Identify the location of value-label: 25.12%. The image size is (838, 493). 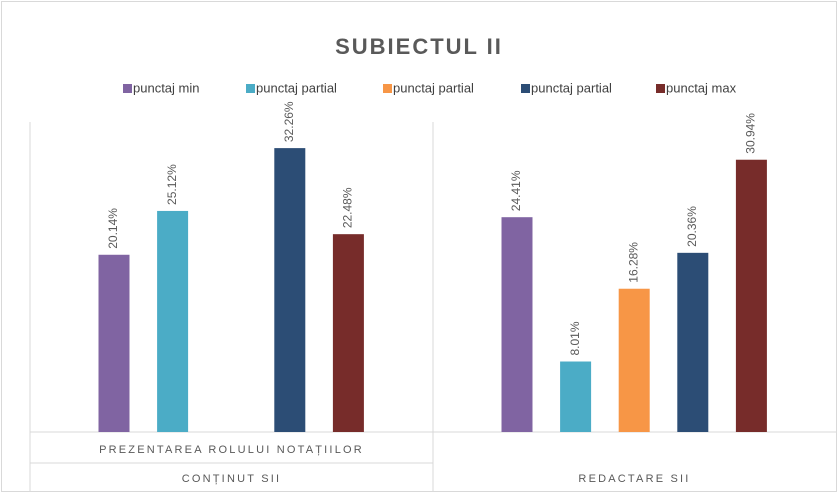
(172, 184).